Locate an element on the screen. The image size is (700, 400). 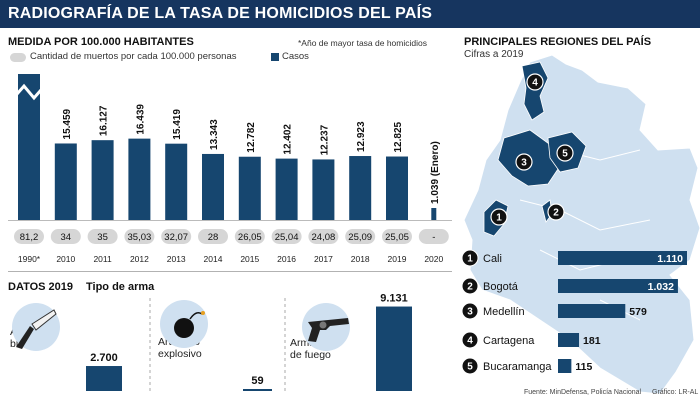
rate-label-2016: 25,04 is located at coordinates (287, 237).